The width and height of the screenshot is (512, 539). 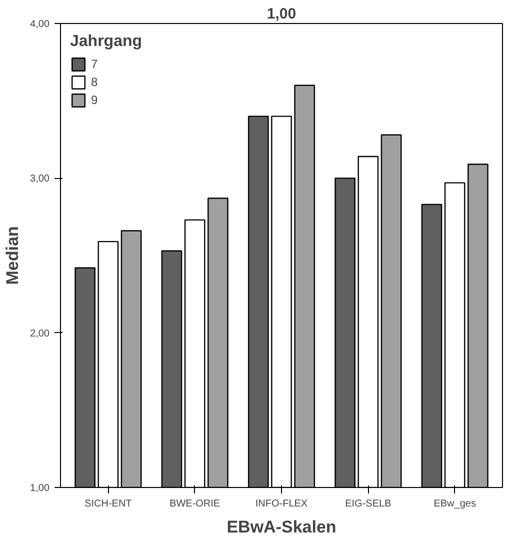 What do you see at coordinates (95, 100) in the screenshot?
I see `legend-label: 9` at bounding box center [95, 100].